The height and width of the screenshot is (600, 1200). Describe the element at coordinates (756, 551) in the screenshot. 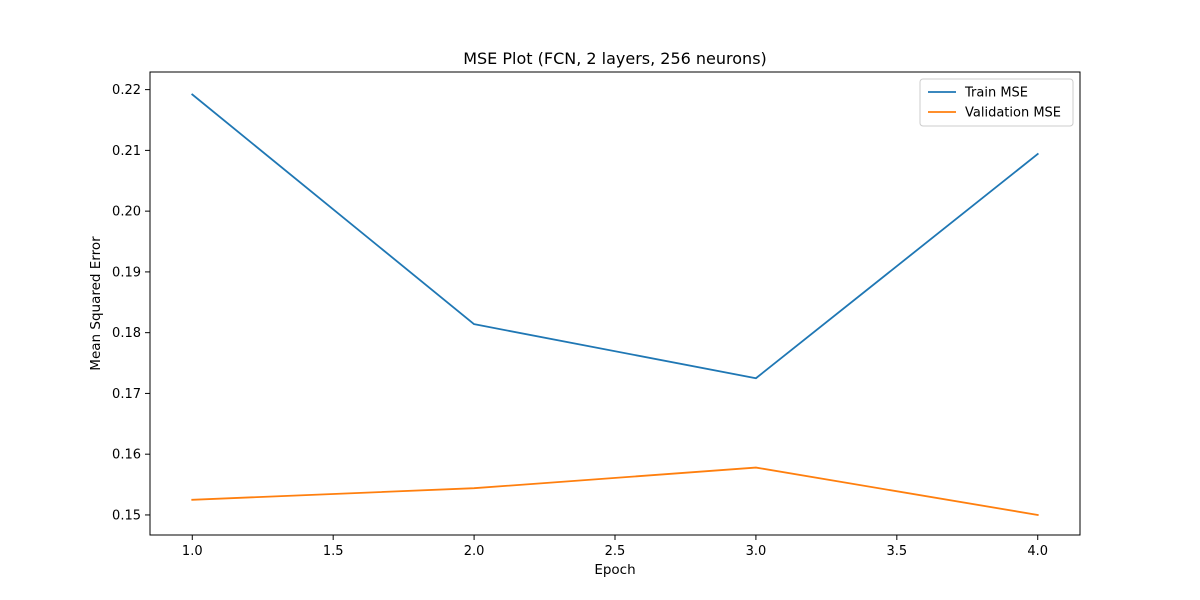

I see `x-tick-label: 3.0` at that location.